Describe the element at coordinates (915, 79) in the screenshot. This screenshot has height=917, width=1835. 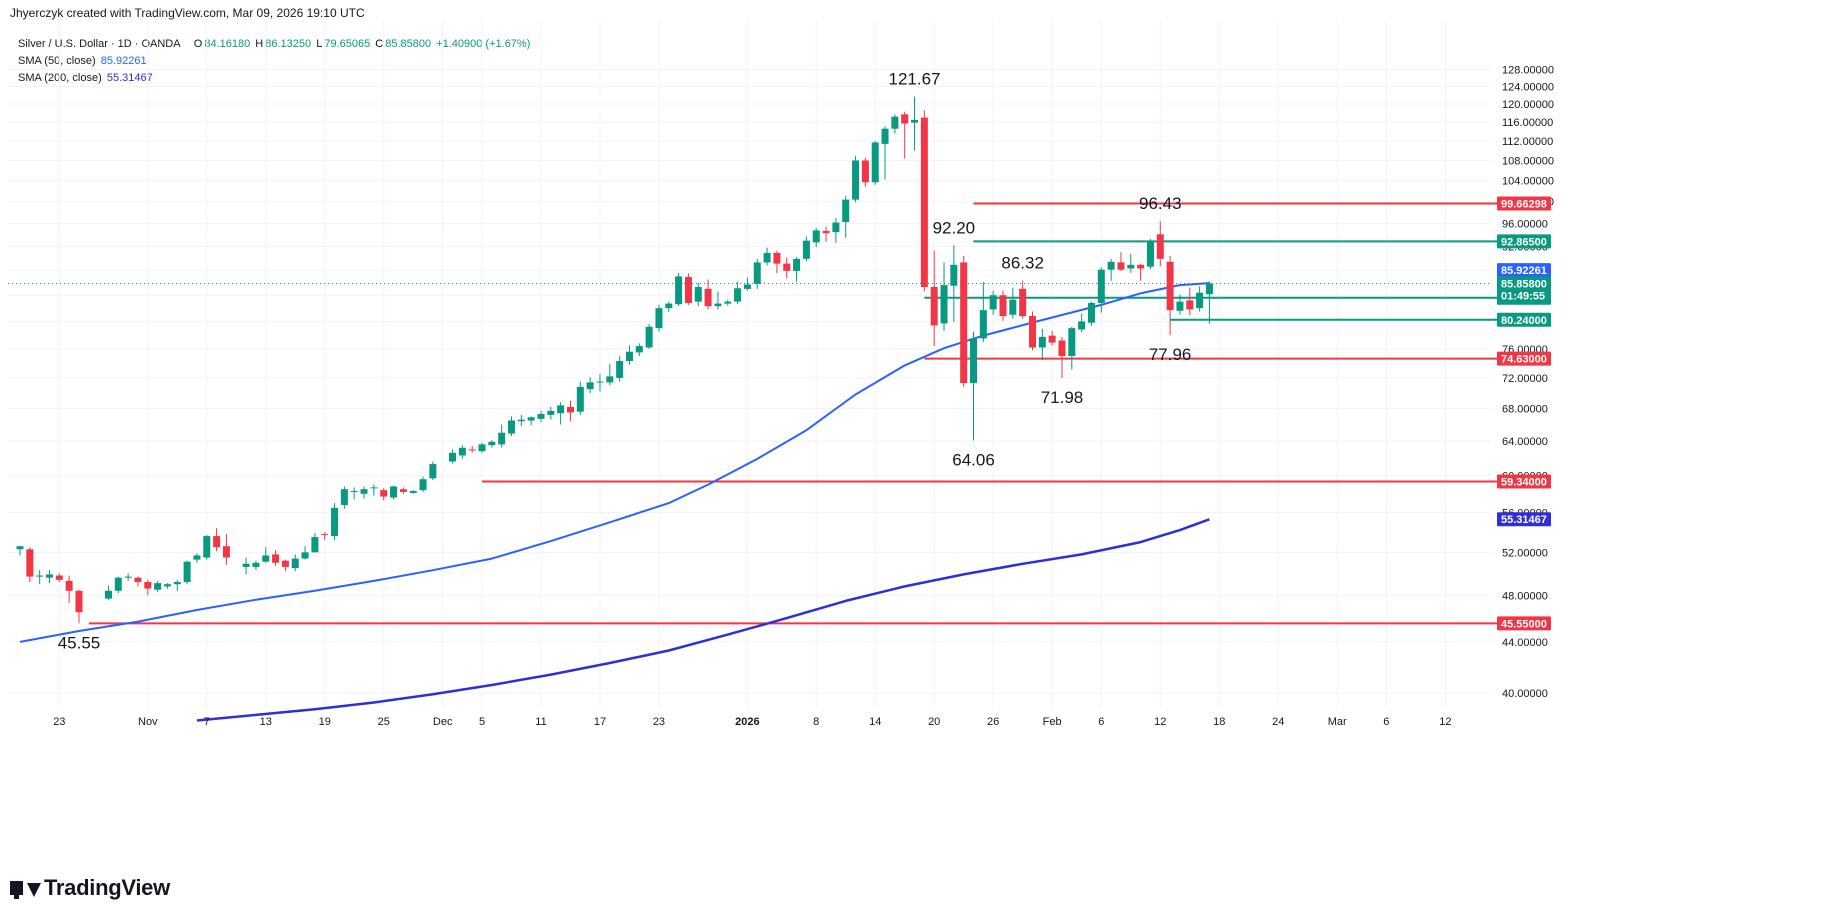
I see `price-annotation: 121.67` at that location.